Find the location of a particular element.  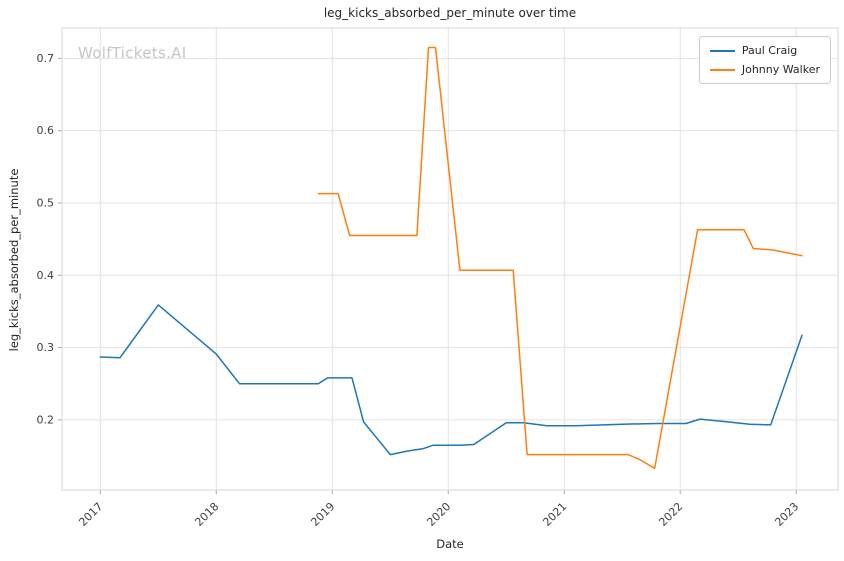

x-tick-label: 2019 is located at coordinates (322, 514).